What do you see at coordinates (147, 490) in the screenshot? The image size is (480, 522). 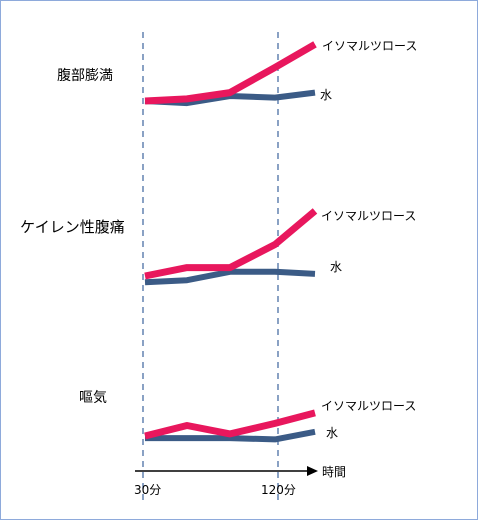 I see `time-tick-label-30min: 30分` at bounding box center [147, 490].